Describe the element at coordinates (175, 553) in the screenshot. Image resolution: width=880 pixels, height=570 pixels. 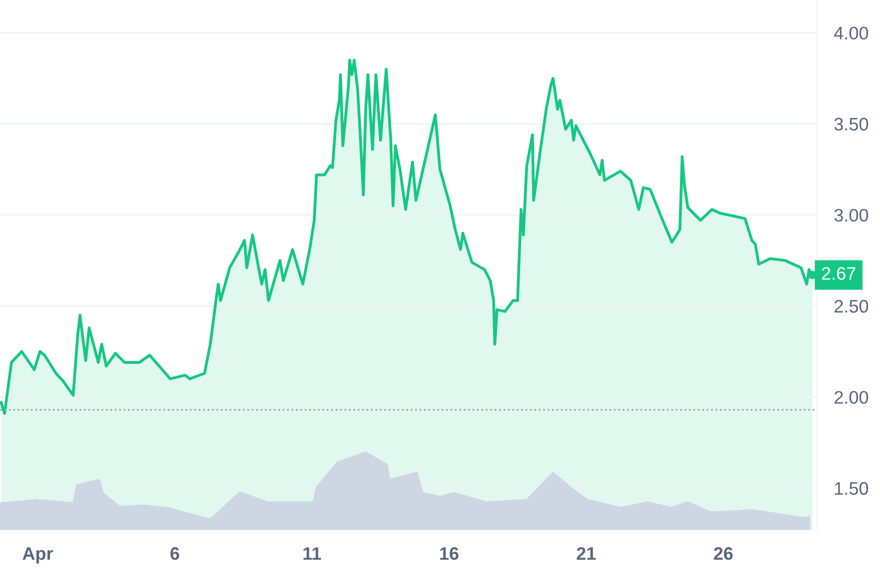
I see `x-tick-label: 6` at that location.